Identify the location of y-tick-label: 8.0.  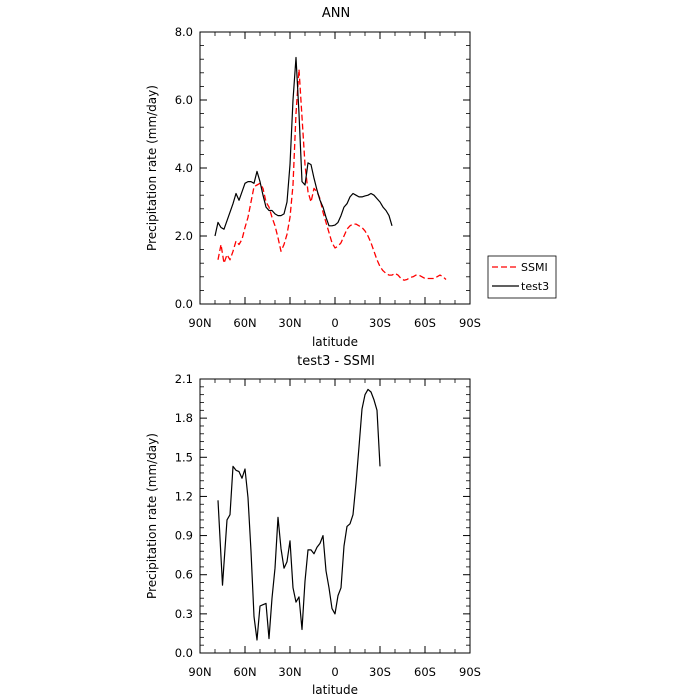
(184, 32).